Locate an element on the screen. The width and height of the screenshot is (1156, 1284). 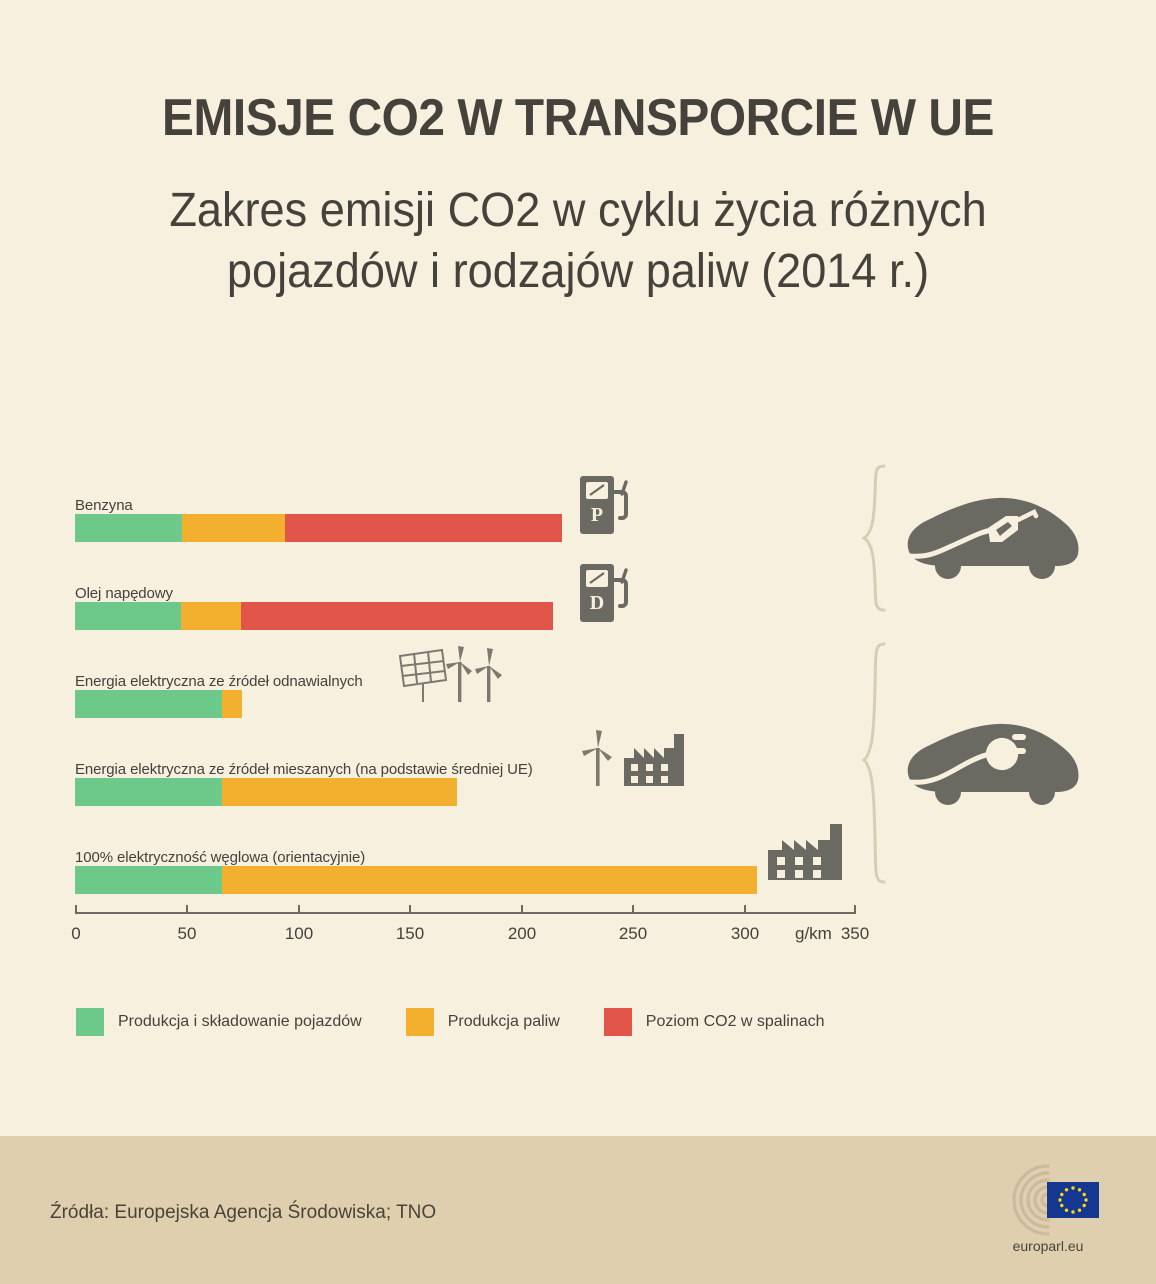
axis-tick-label: 100 is located at coordinates (299, 933).